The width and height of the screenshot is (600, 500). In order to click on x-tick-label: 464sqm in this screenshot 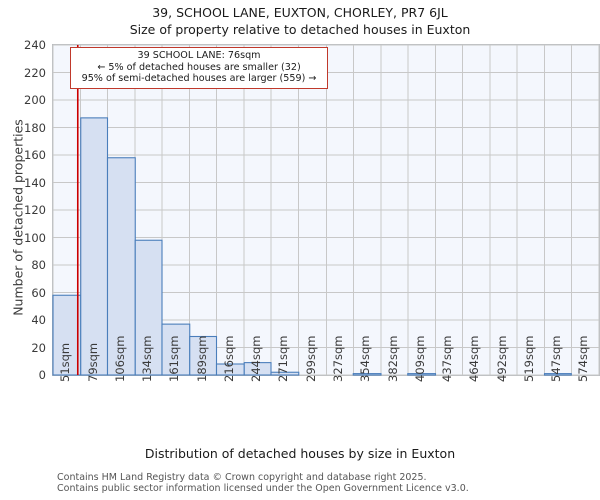, I will do `click(474, 358)`.